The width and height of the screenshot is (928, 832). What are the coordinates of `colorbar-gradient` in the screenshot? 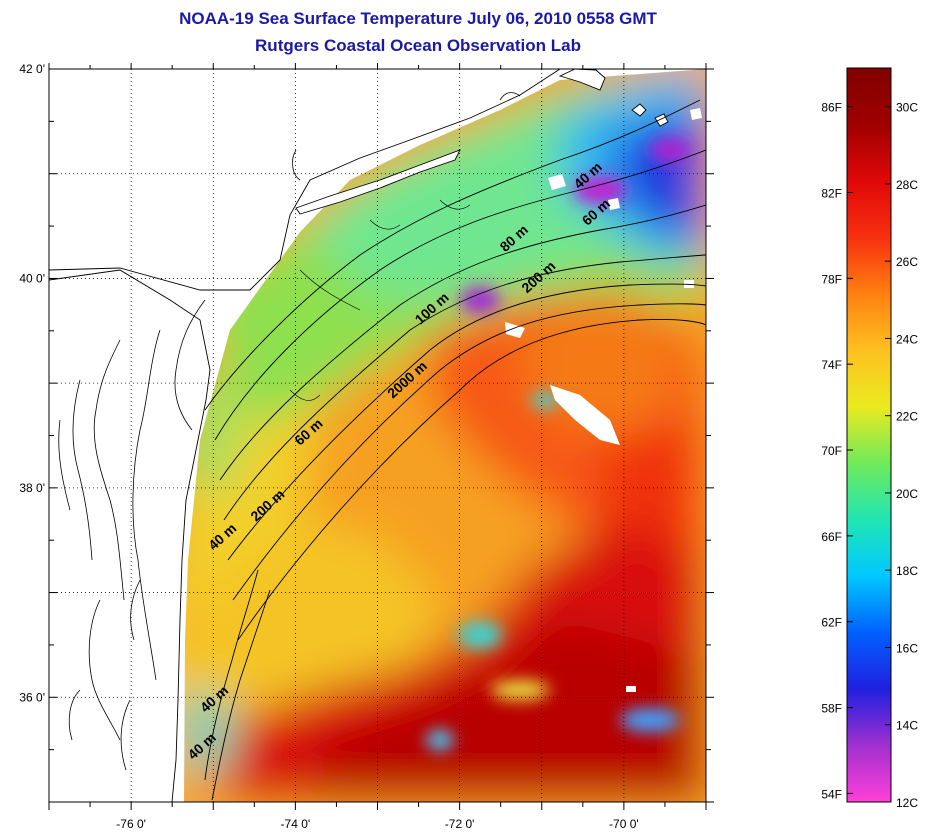 It's located at (869, 435).